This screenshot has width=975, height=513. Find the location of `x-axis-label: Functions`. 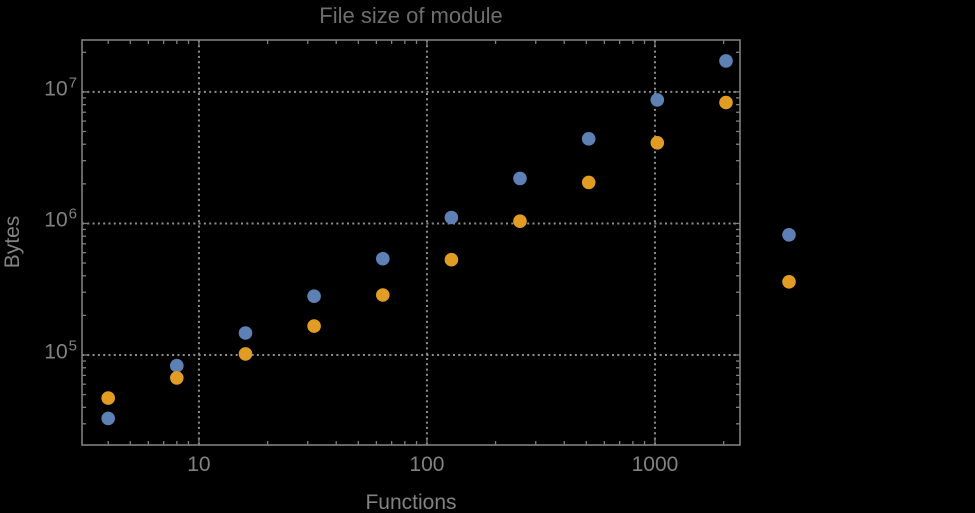

x-axis-label: Functions is located at coordinates (411, 502).